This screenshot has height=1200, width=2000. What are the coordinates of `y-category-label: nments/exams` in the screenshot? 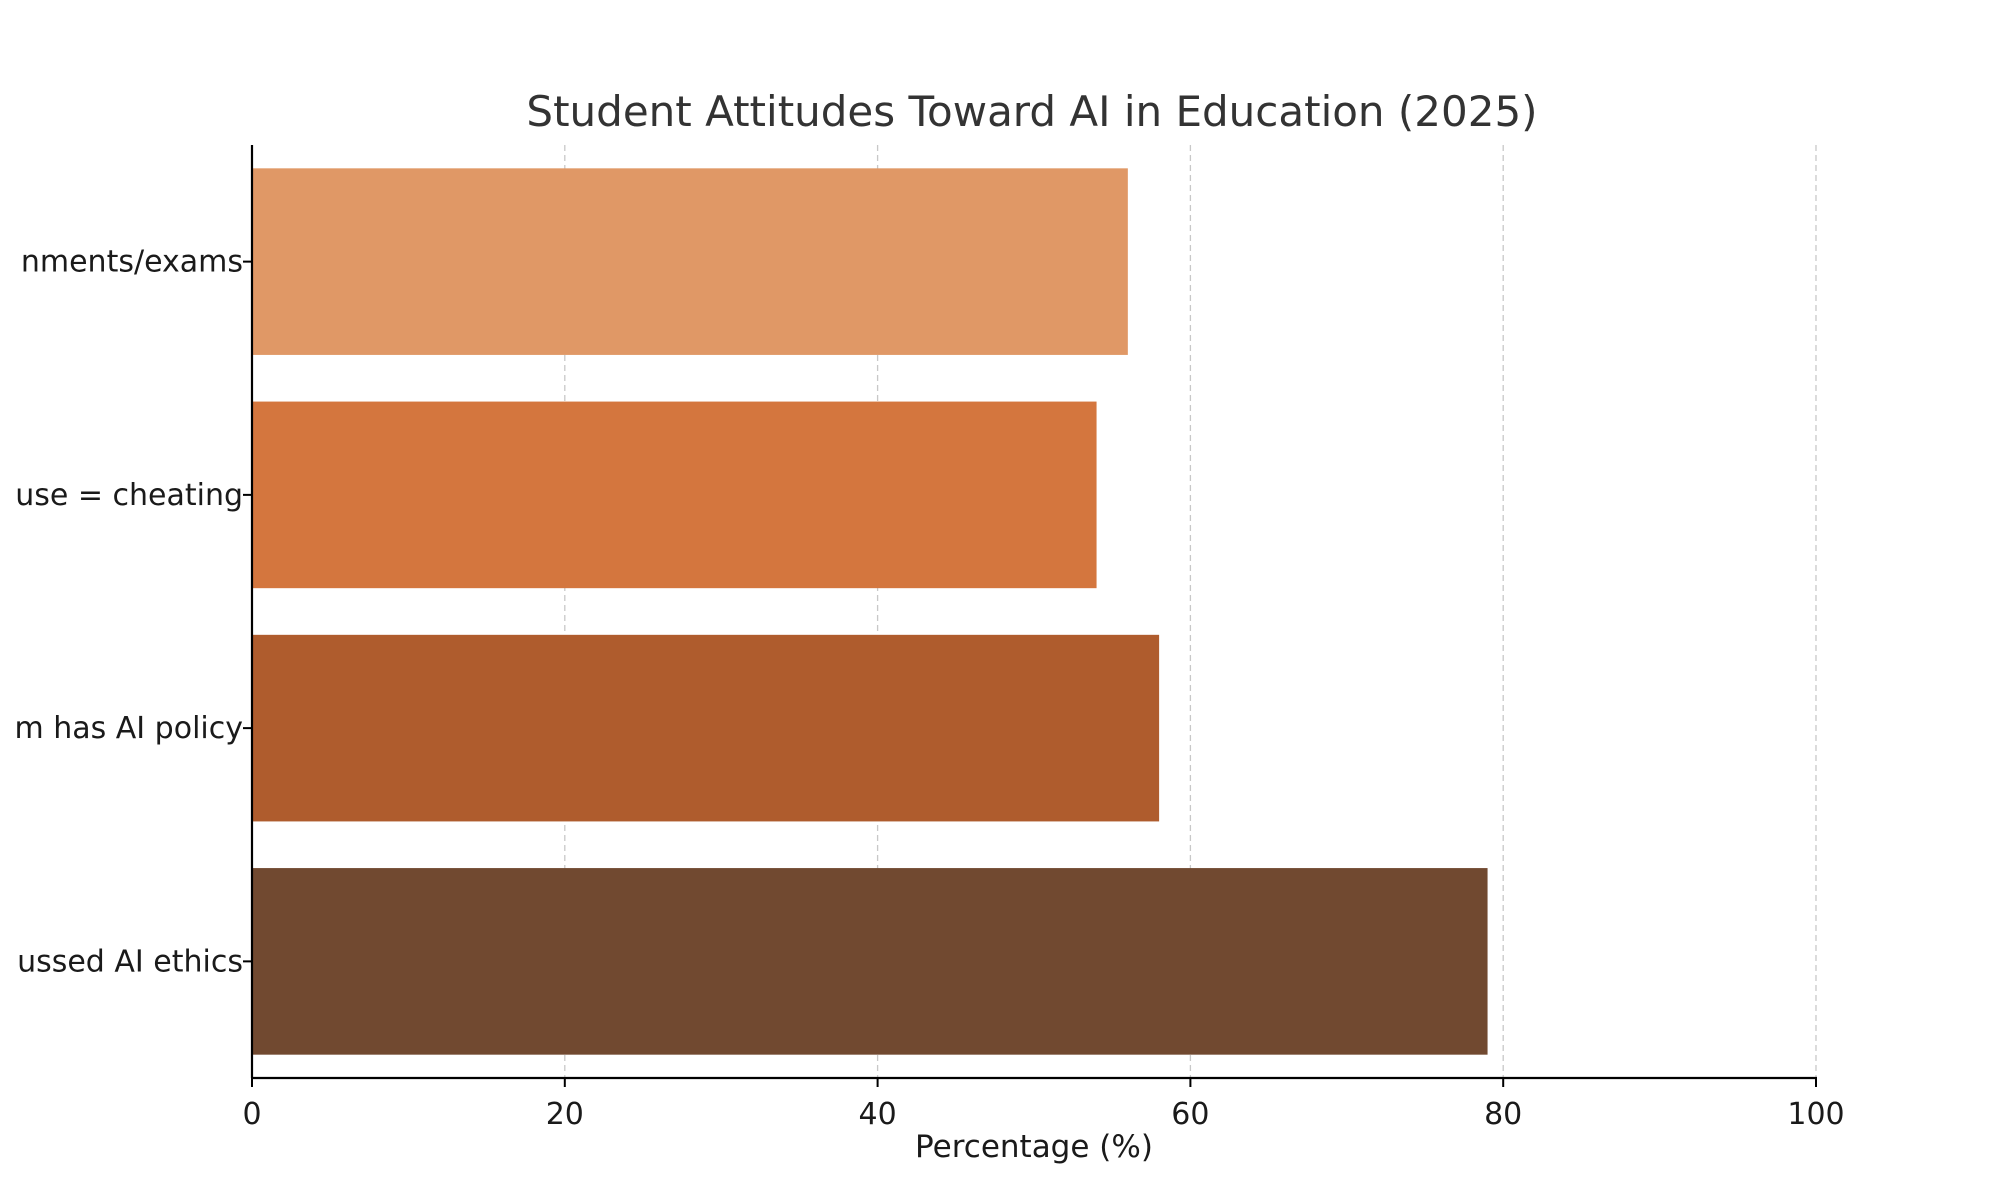 It's located at (132, 262).